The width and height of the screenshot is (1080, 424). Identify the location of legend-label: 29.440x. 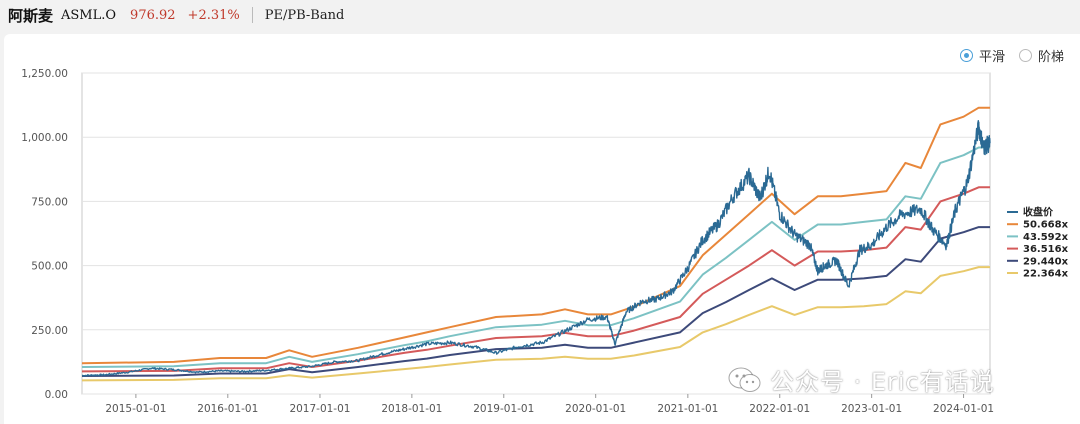
(1046, 261).